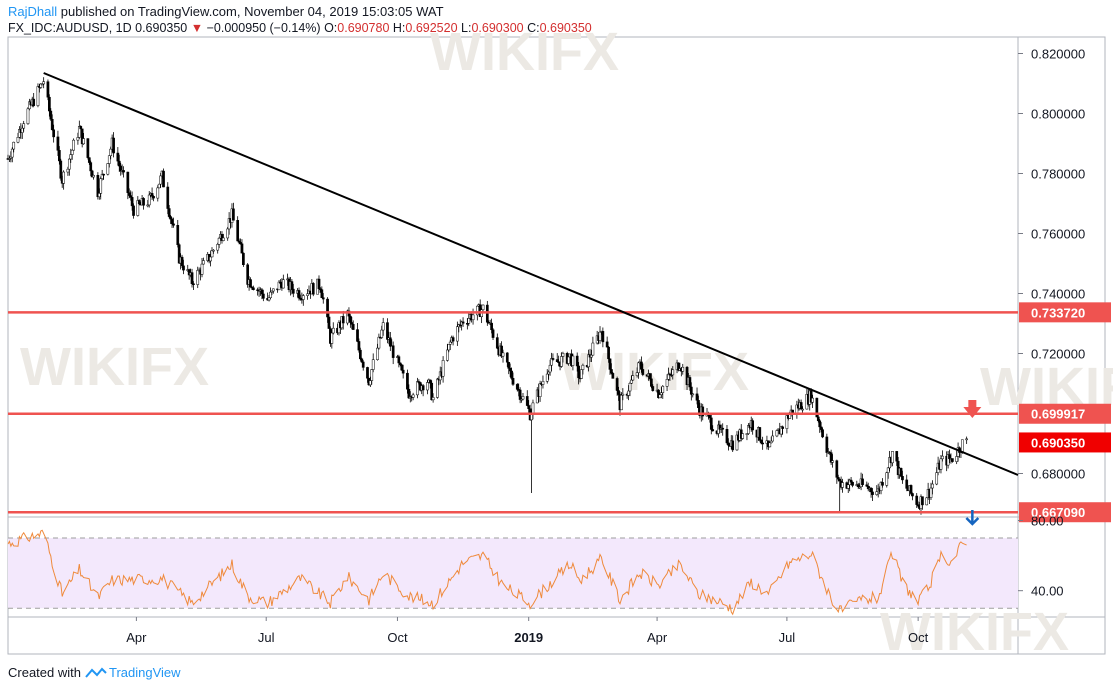 The image size is (1113, 691). Describe the element at coordinates (263, 28) in the screenshot. I see `change-value: −0.000950 (−0.14%)` at that location.